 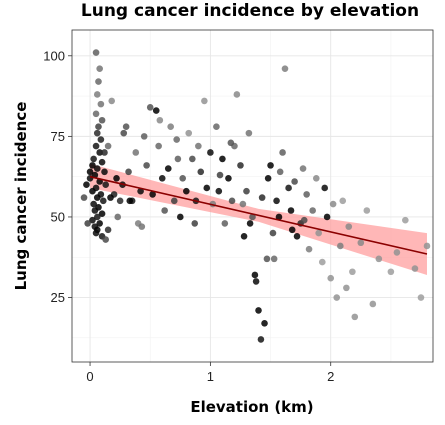 I want to click on regression-line, so click(x=258, y=215).